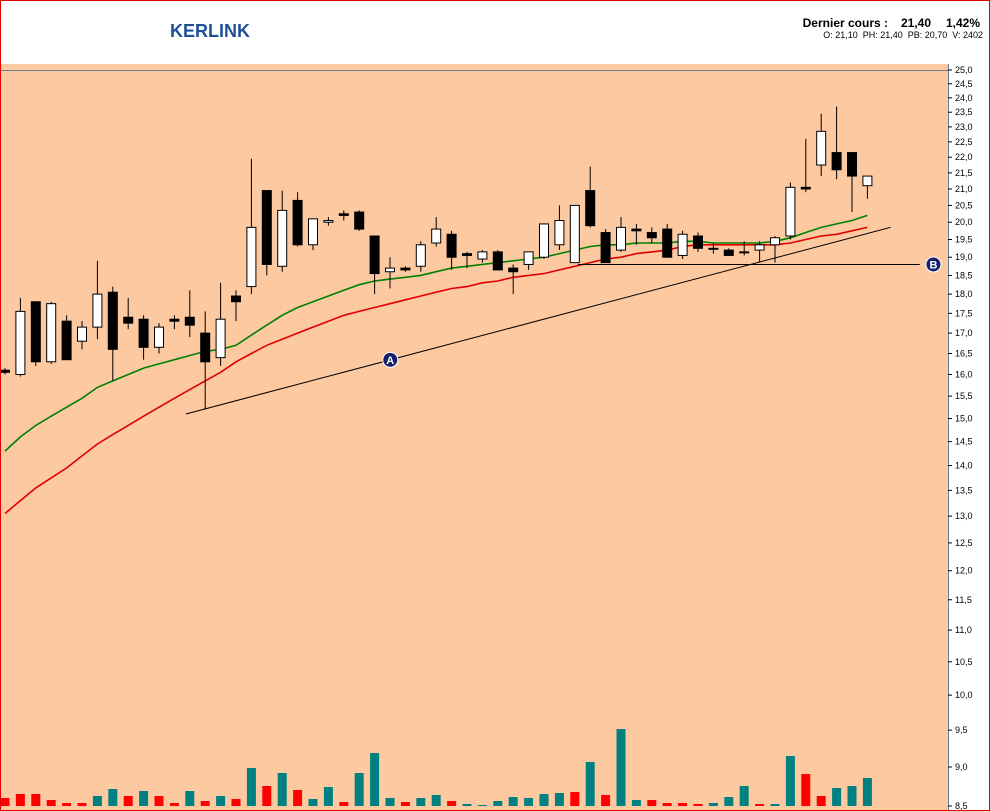 The height and width of the screenshot is (811, 990). I want to click on y-tick-label: 22,5, so click(964, 142).